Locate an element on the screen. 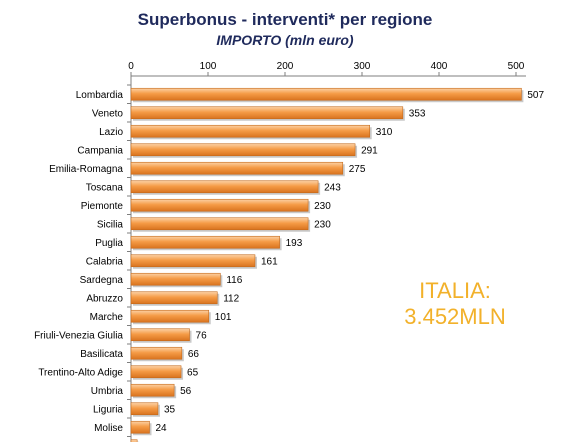 The height and width of the screenshot is (442, 570). category-label: Basilicata is located at coordinates (101, 354).